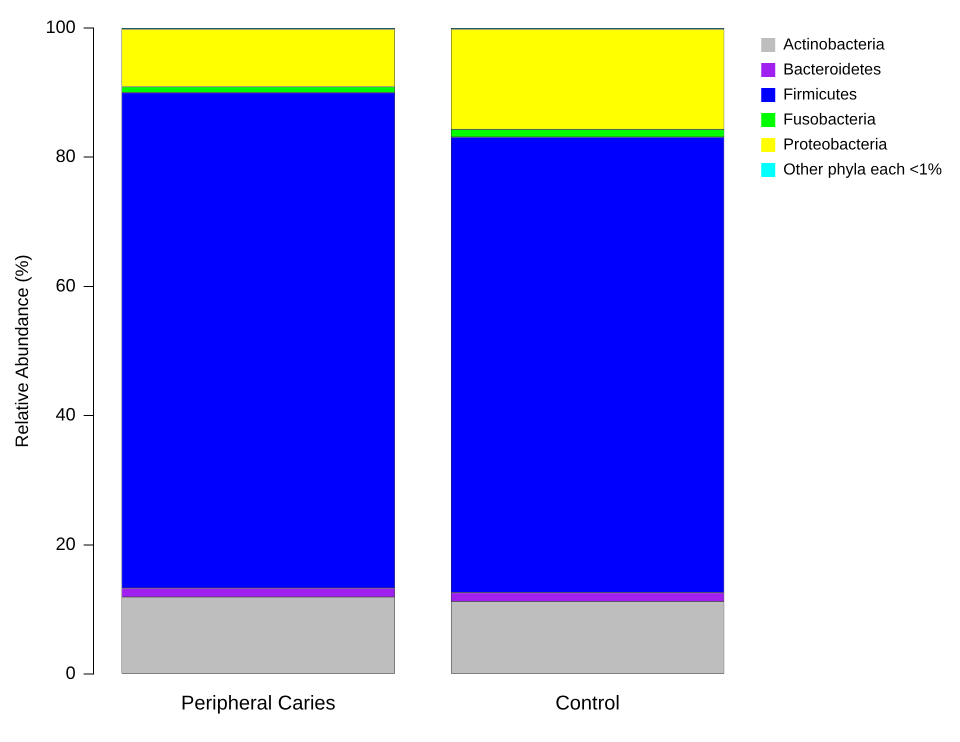  What do you see at coordinates (820, 95) in the screenshot?
I see `legend-label: Firmicutes` at bounding box center [820, 95].